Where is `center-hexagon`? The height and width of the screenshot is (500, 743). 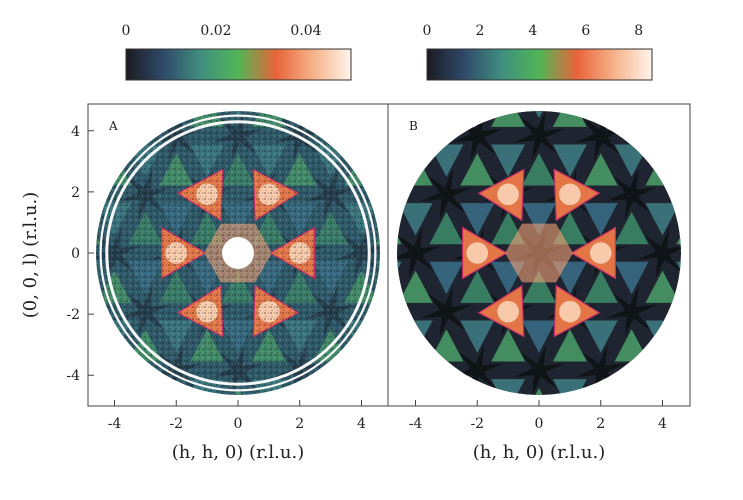 center-hexagon is located at coordinates (539, 253).